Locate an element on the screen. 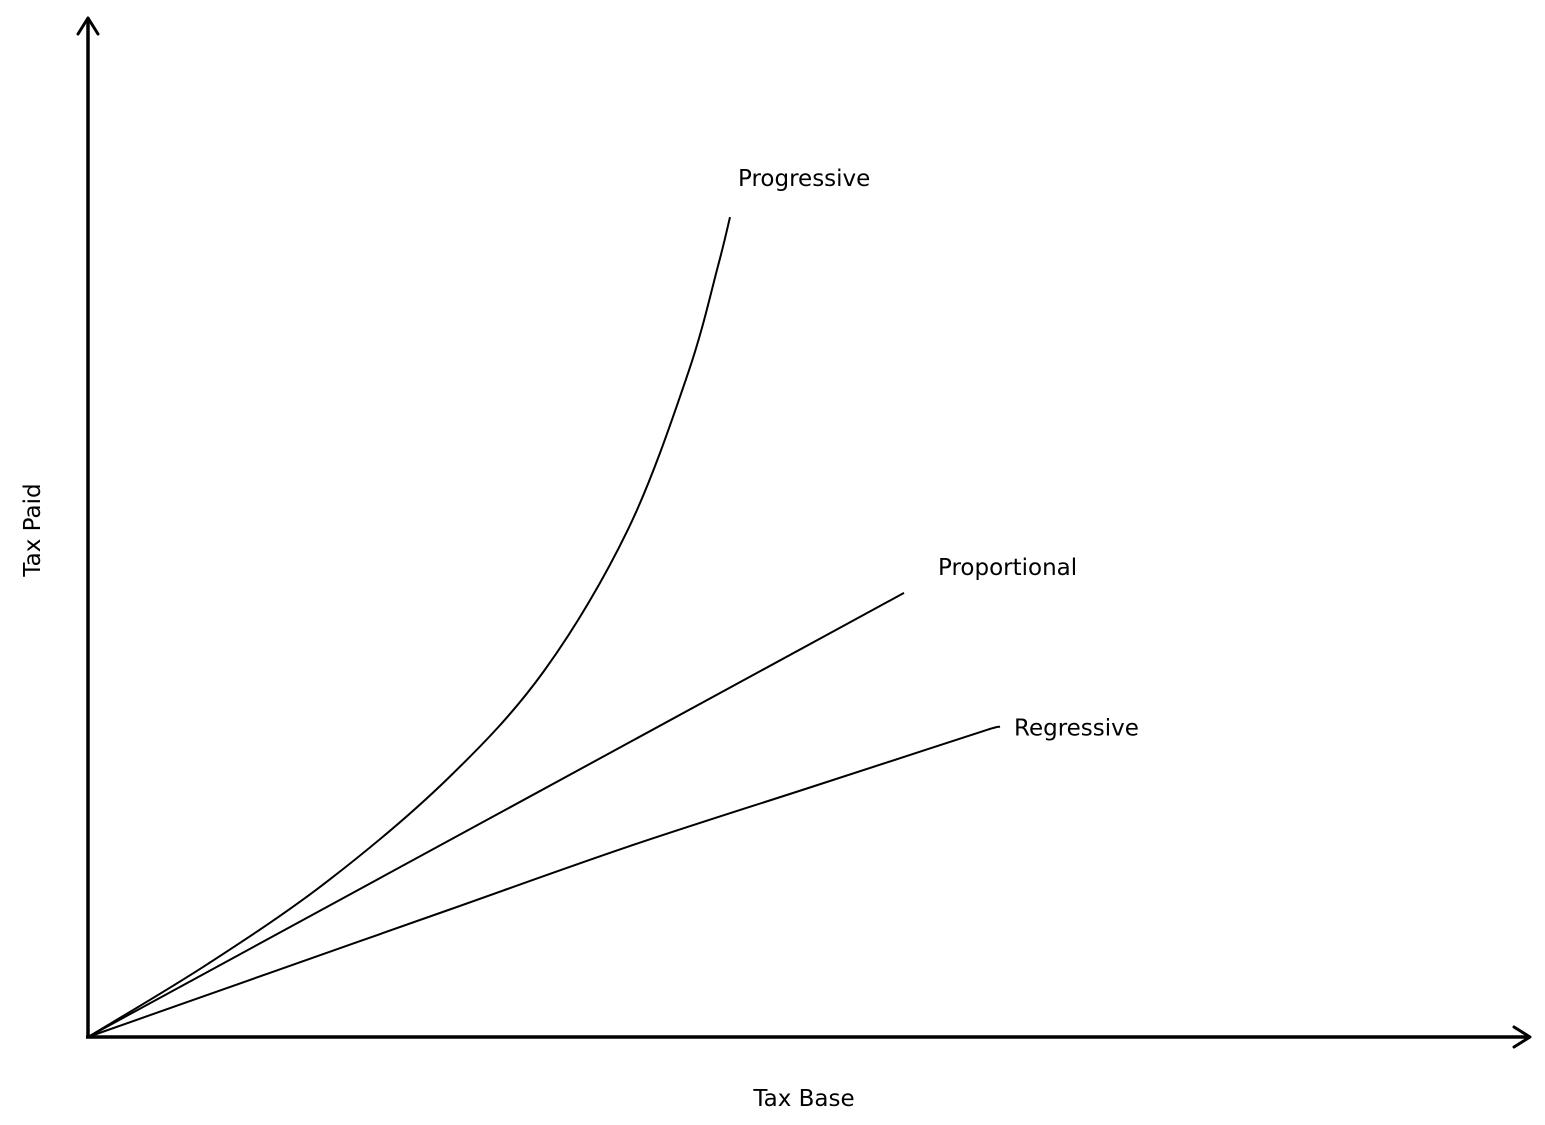 Image resolution: width=1545 pixels, height=1125 pixels. x-axis-arrow is located at coordinates (1522, 1037).